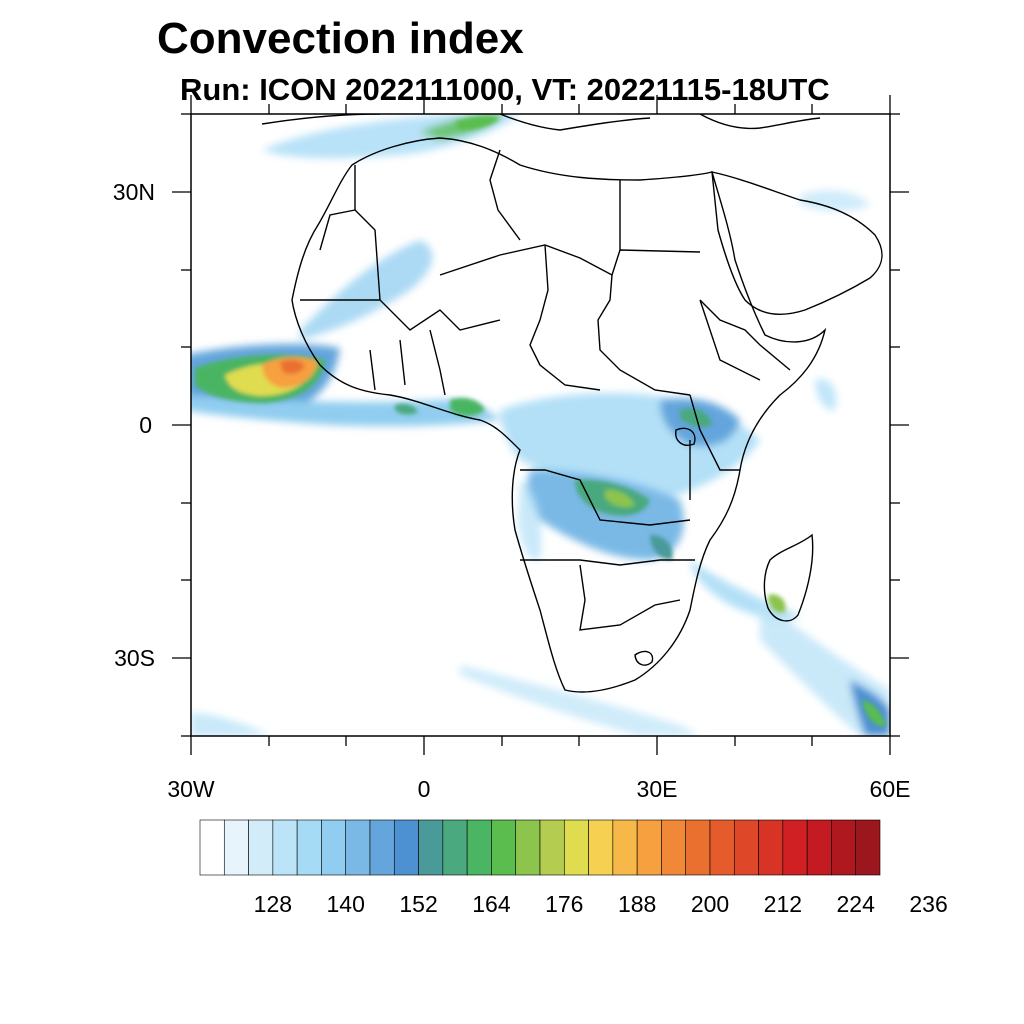 Image resolution: width=1024 pixels, height=1024 pixels. Describe the element at coordinates (601, 904) in the screenshot. I see `colorbar-labels: 128 140 152 164 176 188 200 212 224 236` at that location.